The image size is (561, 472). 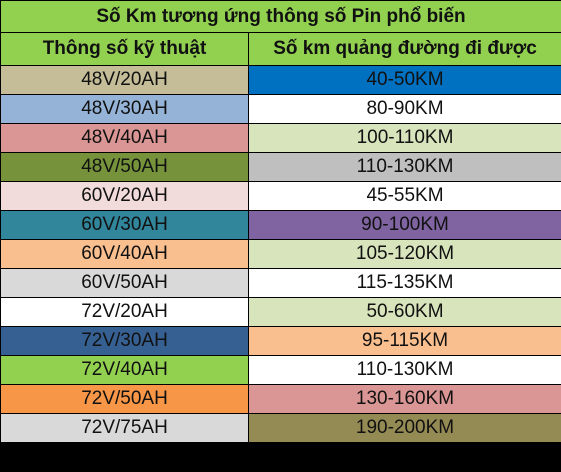 What do you see at coordinates (404, 225) in the screenshot?
I see `km-cell: 90-100KM` at bounding box center [404, 225].